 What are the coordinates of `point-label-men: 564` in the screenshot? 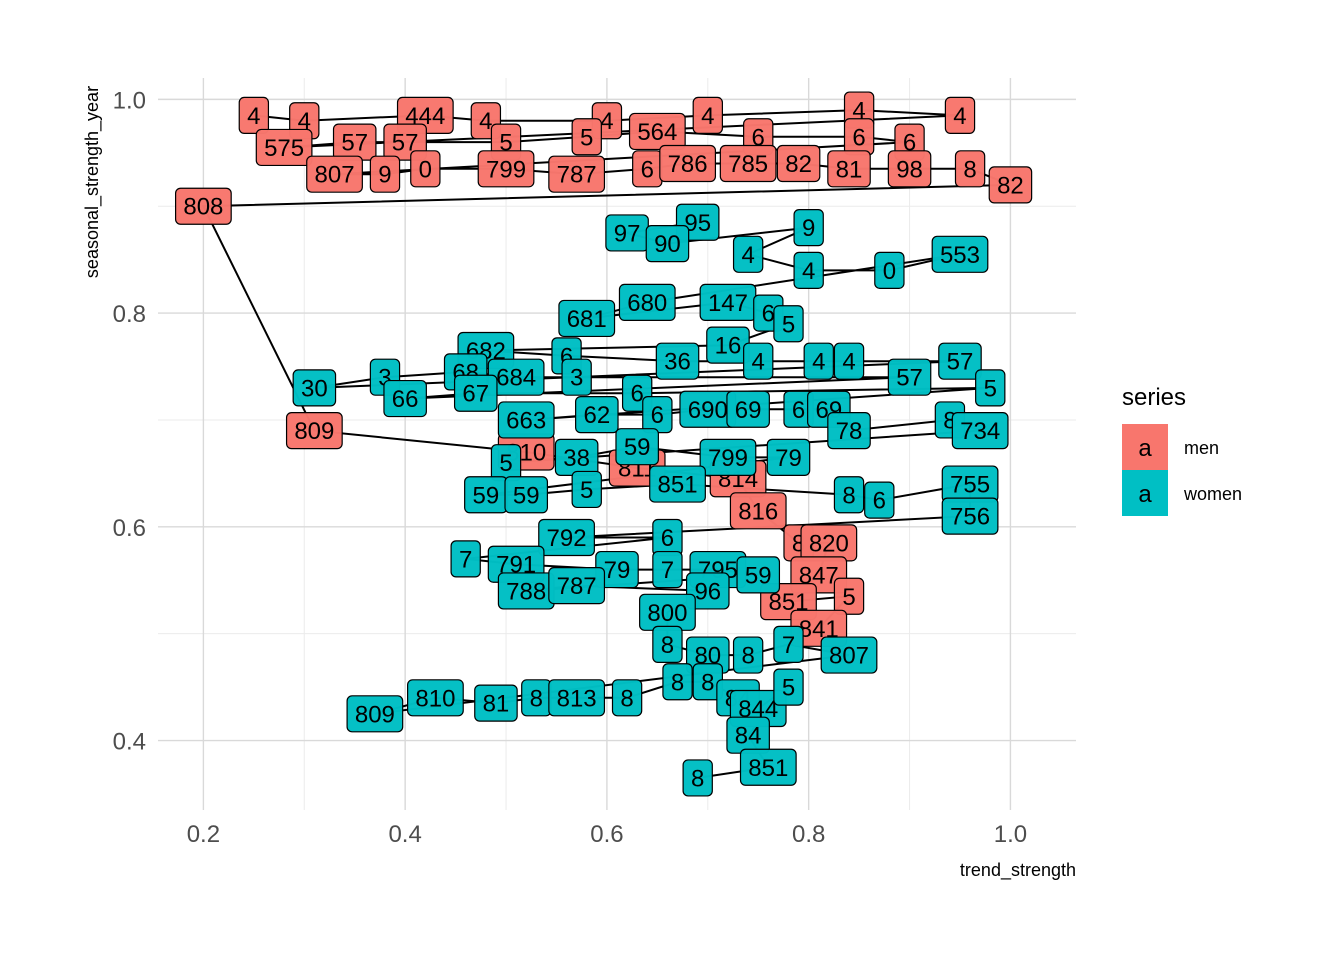 It's located at (657, 131).